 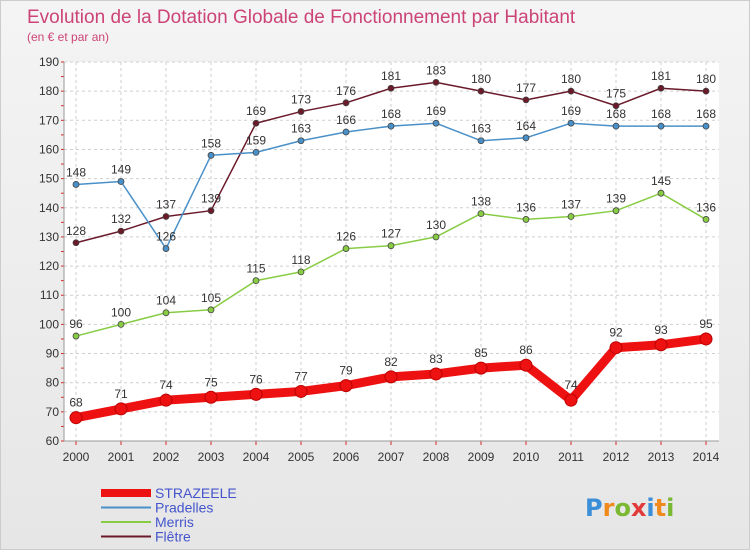 What do you see at coordinates (49, 149) in the screenshot?
I see `y-tick-label: 160` at bounding box center [49, 149].